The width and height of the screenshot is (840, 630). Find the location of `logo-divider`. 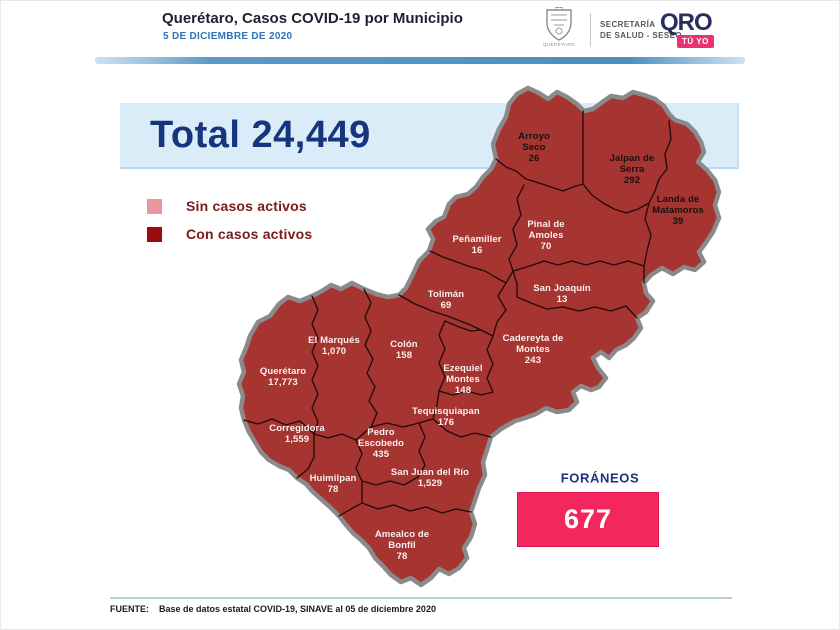

logo-divider is located at coordinates (590, 30).